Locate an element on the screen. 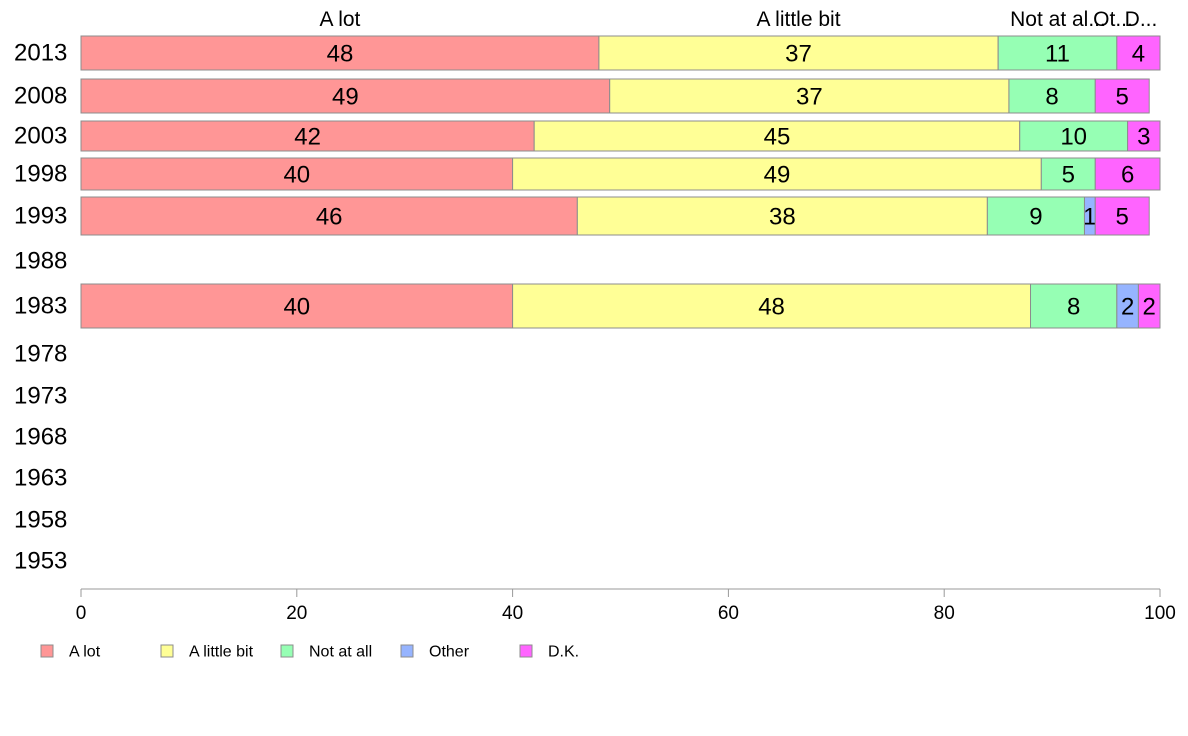  bar-segment-d-k-2008 is located at coordinates (1122, 96).